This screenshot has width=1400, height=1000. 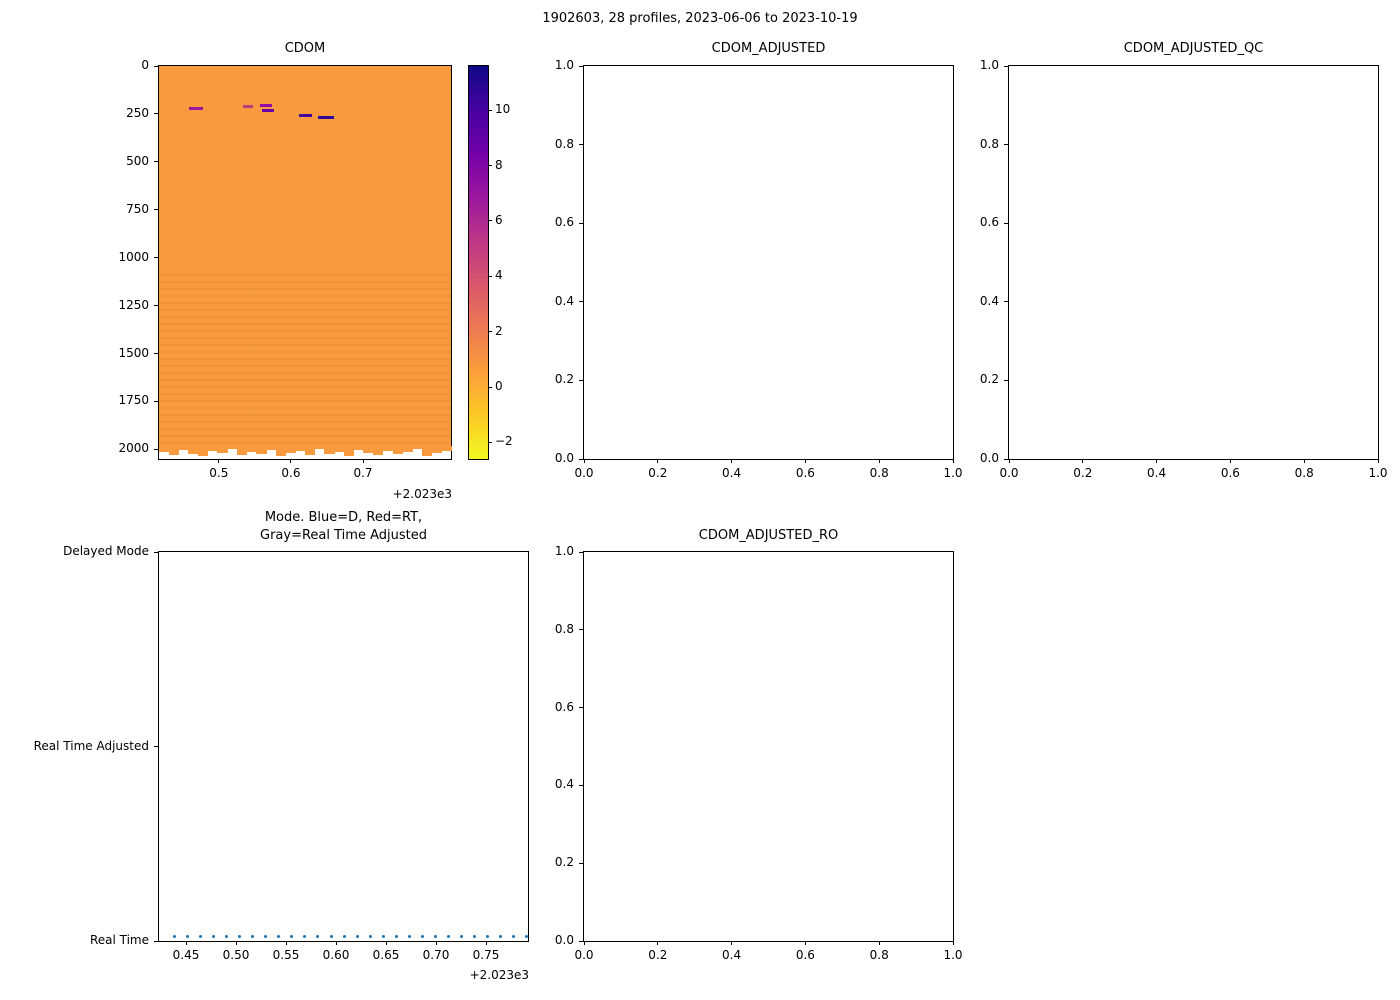 What do you see at coordinates (953, 955) in the screenshot?
I see `x-tick-label: 1.0` at bounding box center [953, 955].